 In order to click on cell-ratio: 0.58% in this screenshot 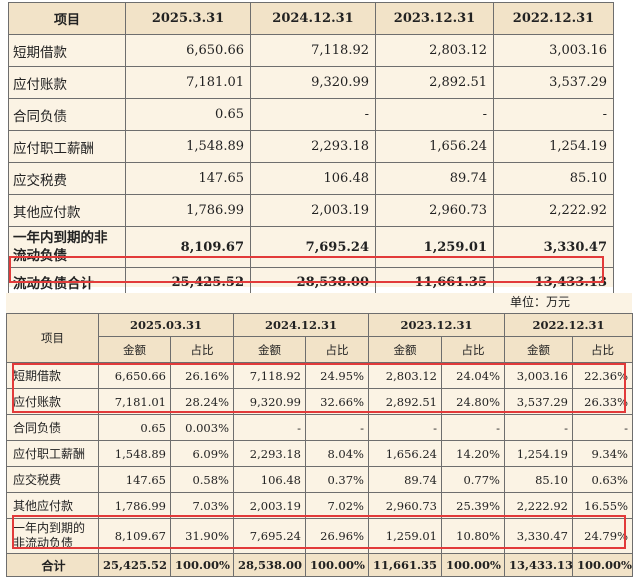, I will do `click(202, 479)`.